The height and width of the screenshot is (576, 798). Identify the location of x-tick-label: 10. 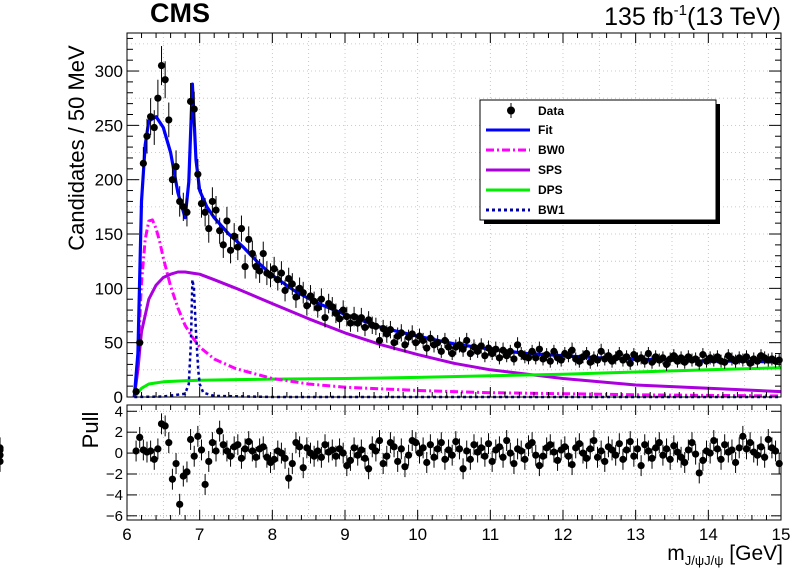
(417, 534).